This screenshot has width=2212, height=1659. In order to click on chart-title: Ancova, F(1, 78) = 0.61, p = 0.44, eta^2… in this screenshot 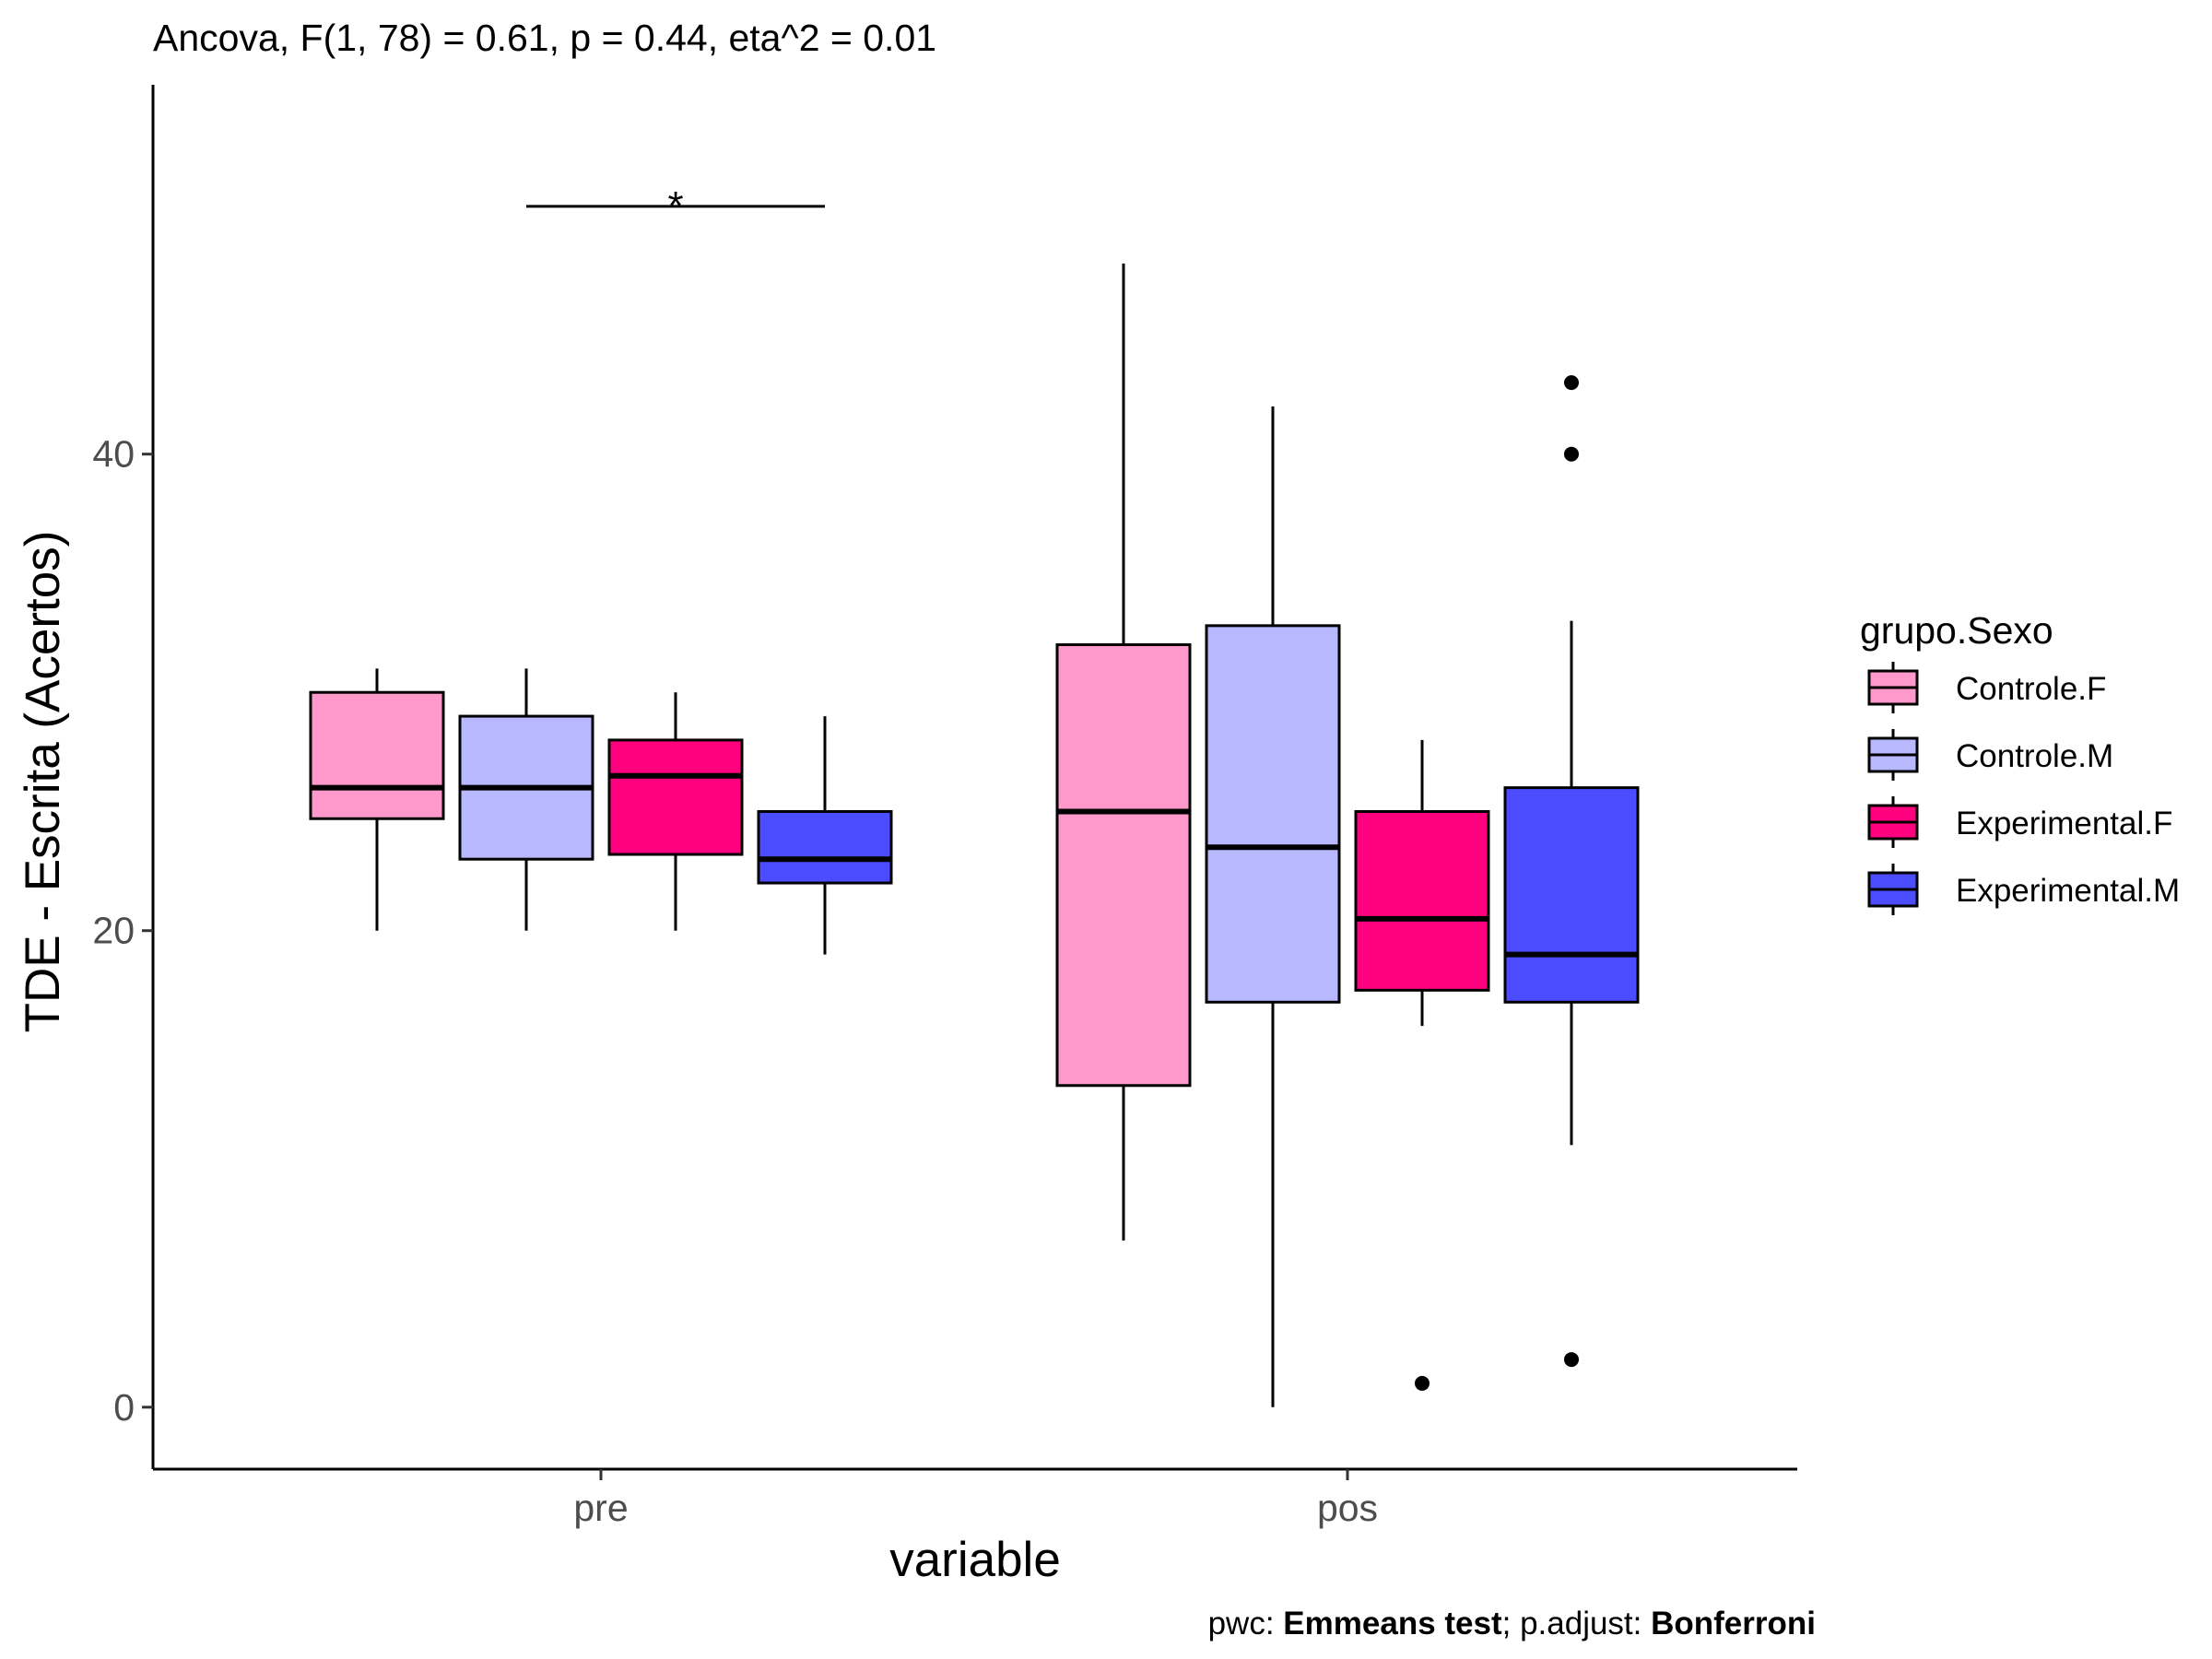, I will do `click(544, 38)`.